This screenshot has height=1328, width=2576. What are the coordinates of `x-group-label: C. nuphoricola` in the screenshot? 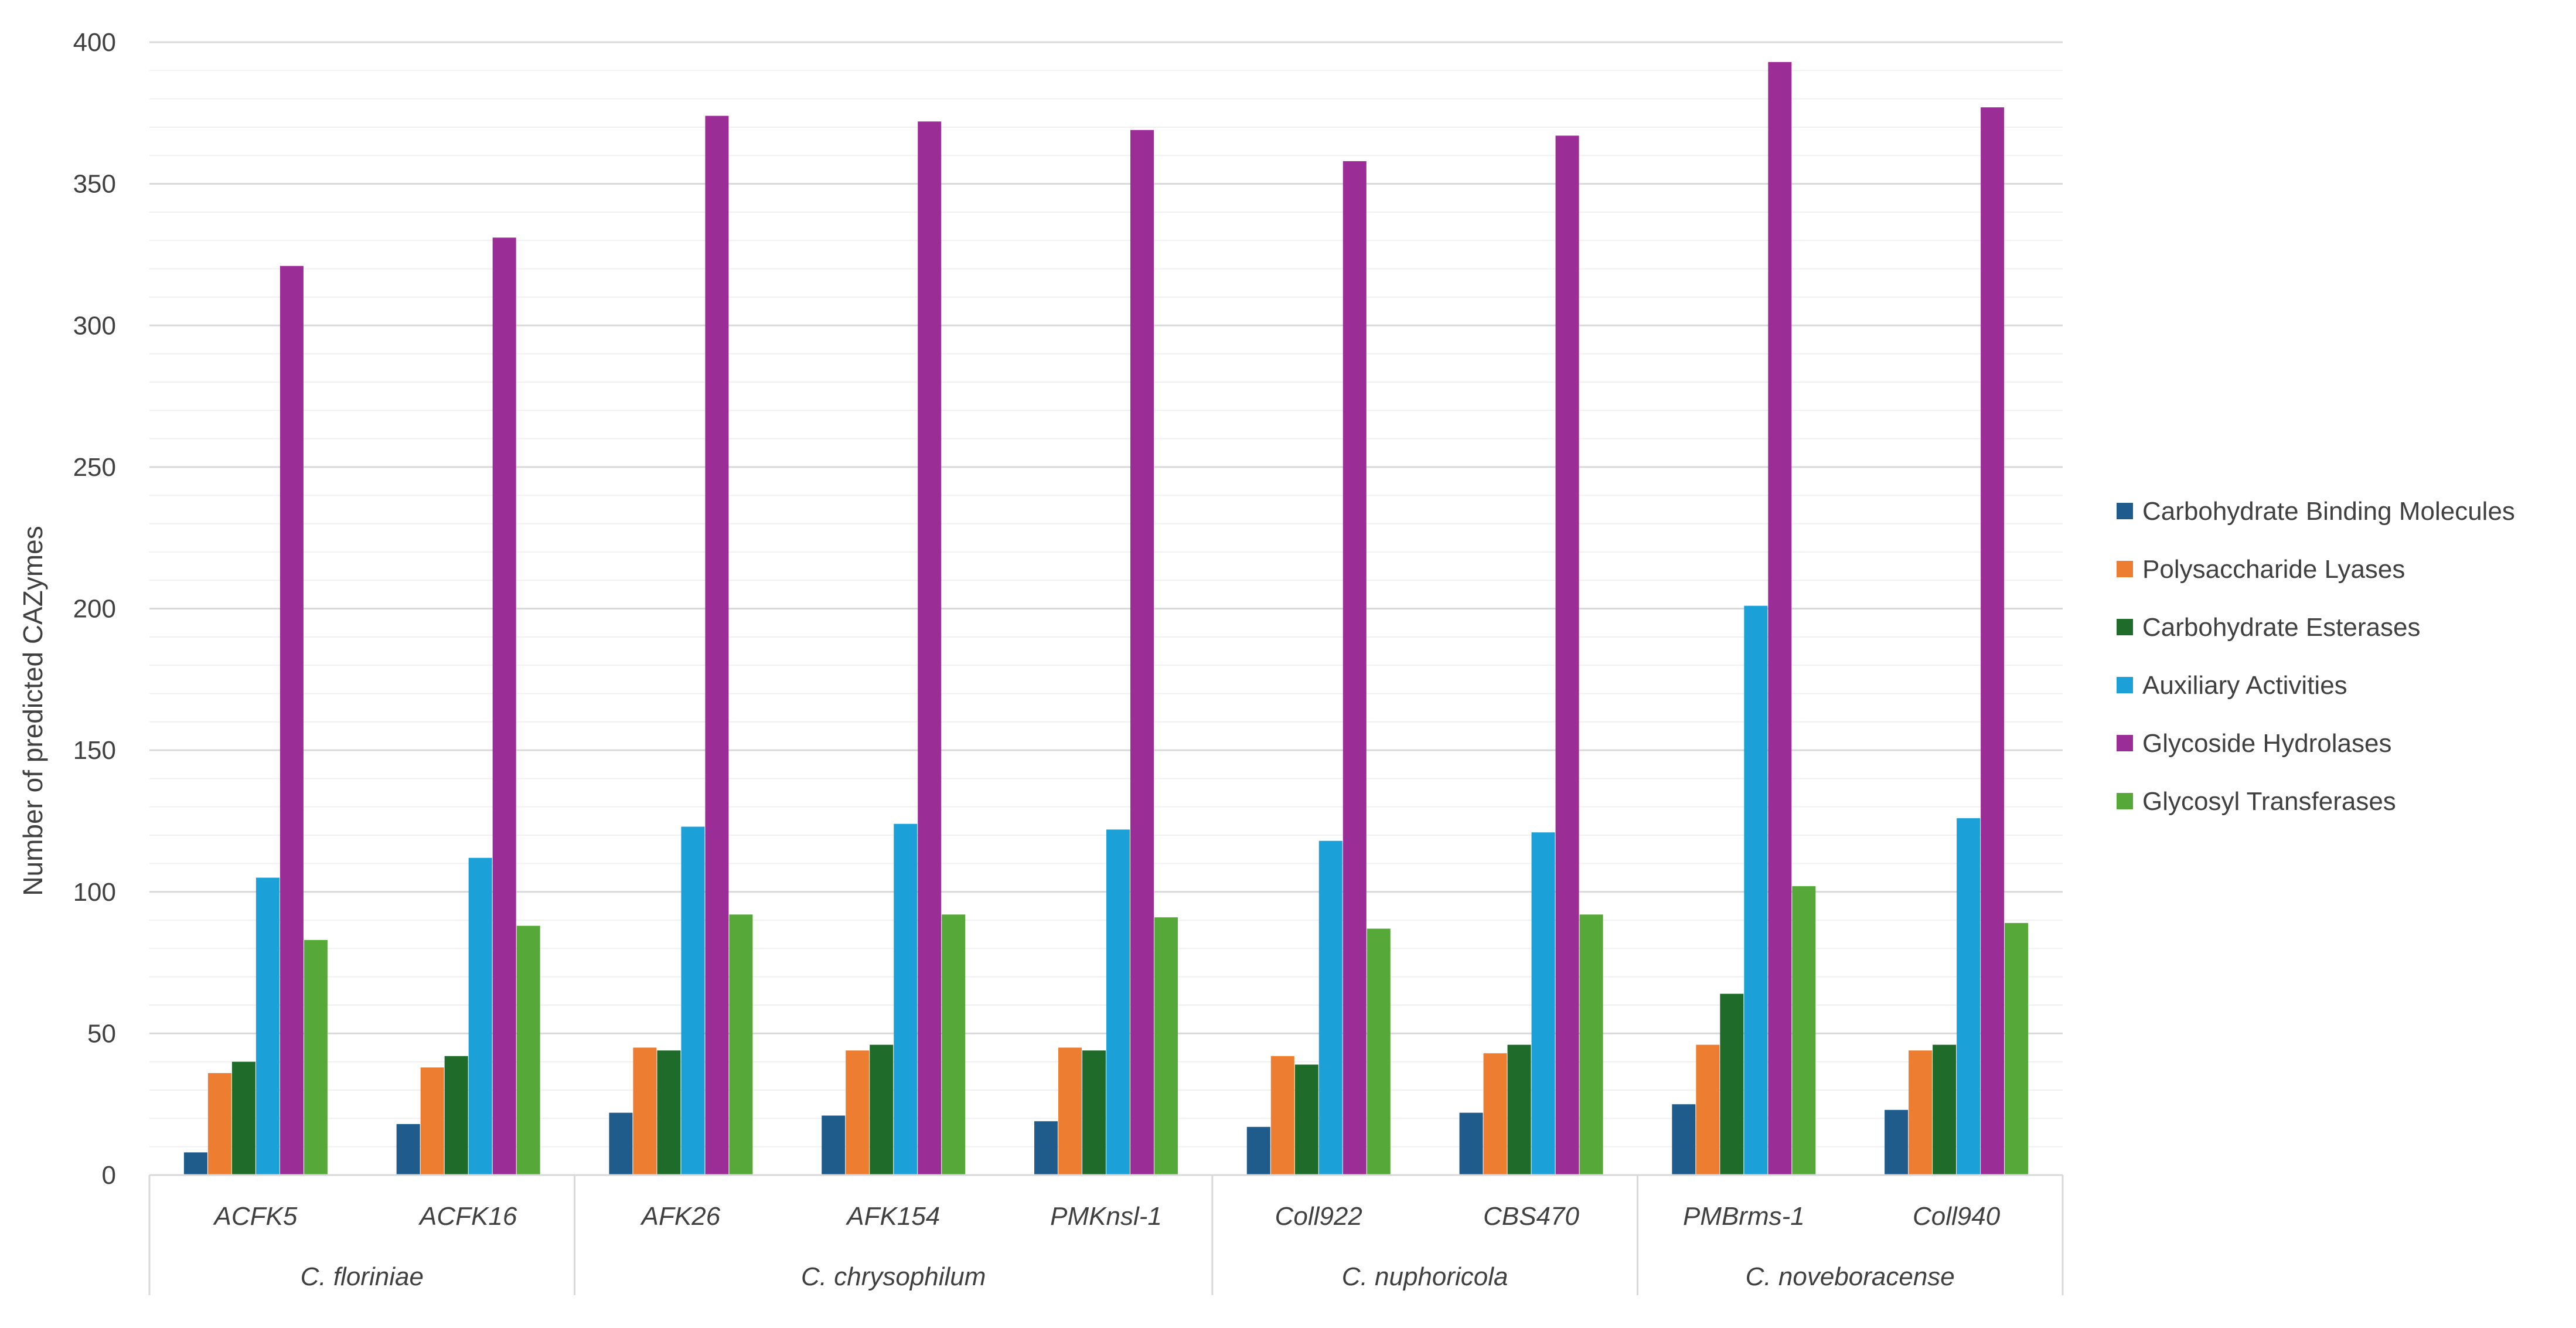 It's located at (1425, 1276).